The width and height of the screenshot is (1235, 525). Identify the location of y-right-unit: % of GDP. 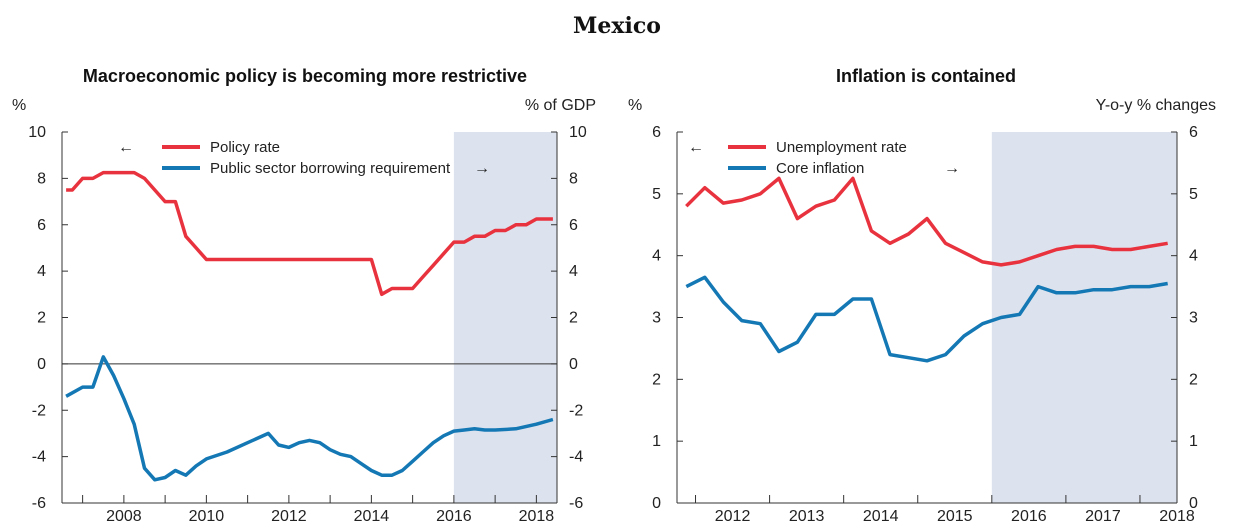
(560, 105).